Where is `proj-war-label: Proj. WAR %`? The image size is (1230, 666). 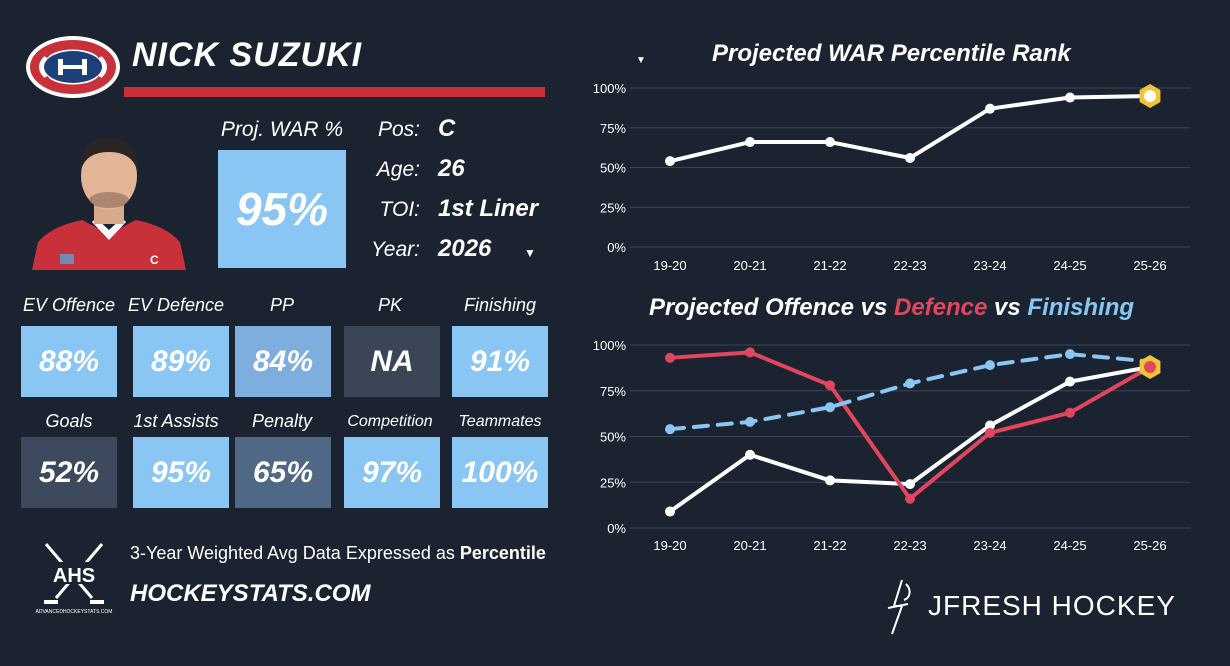
proj-war-label: Proj. WAR % is located at coordinates (282, 129).